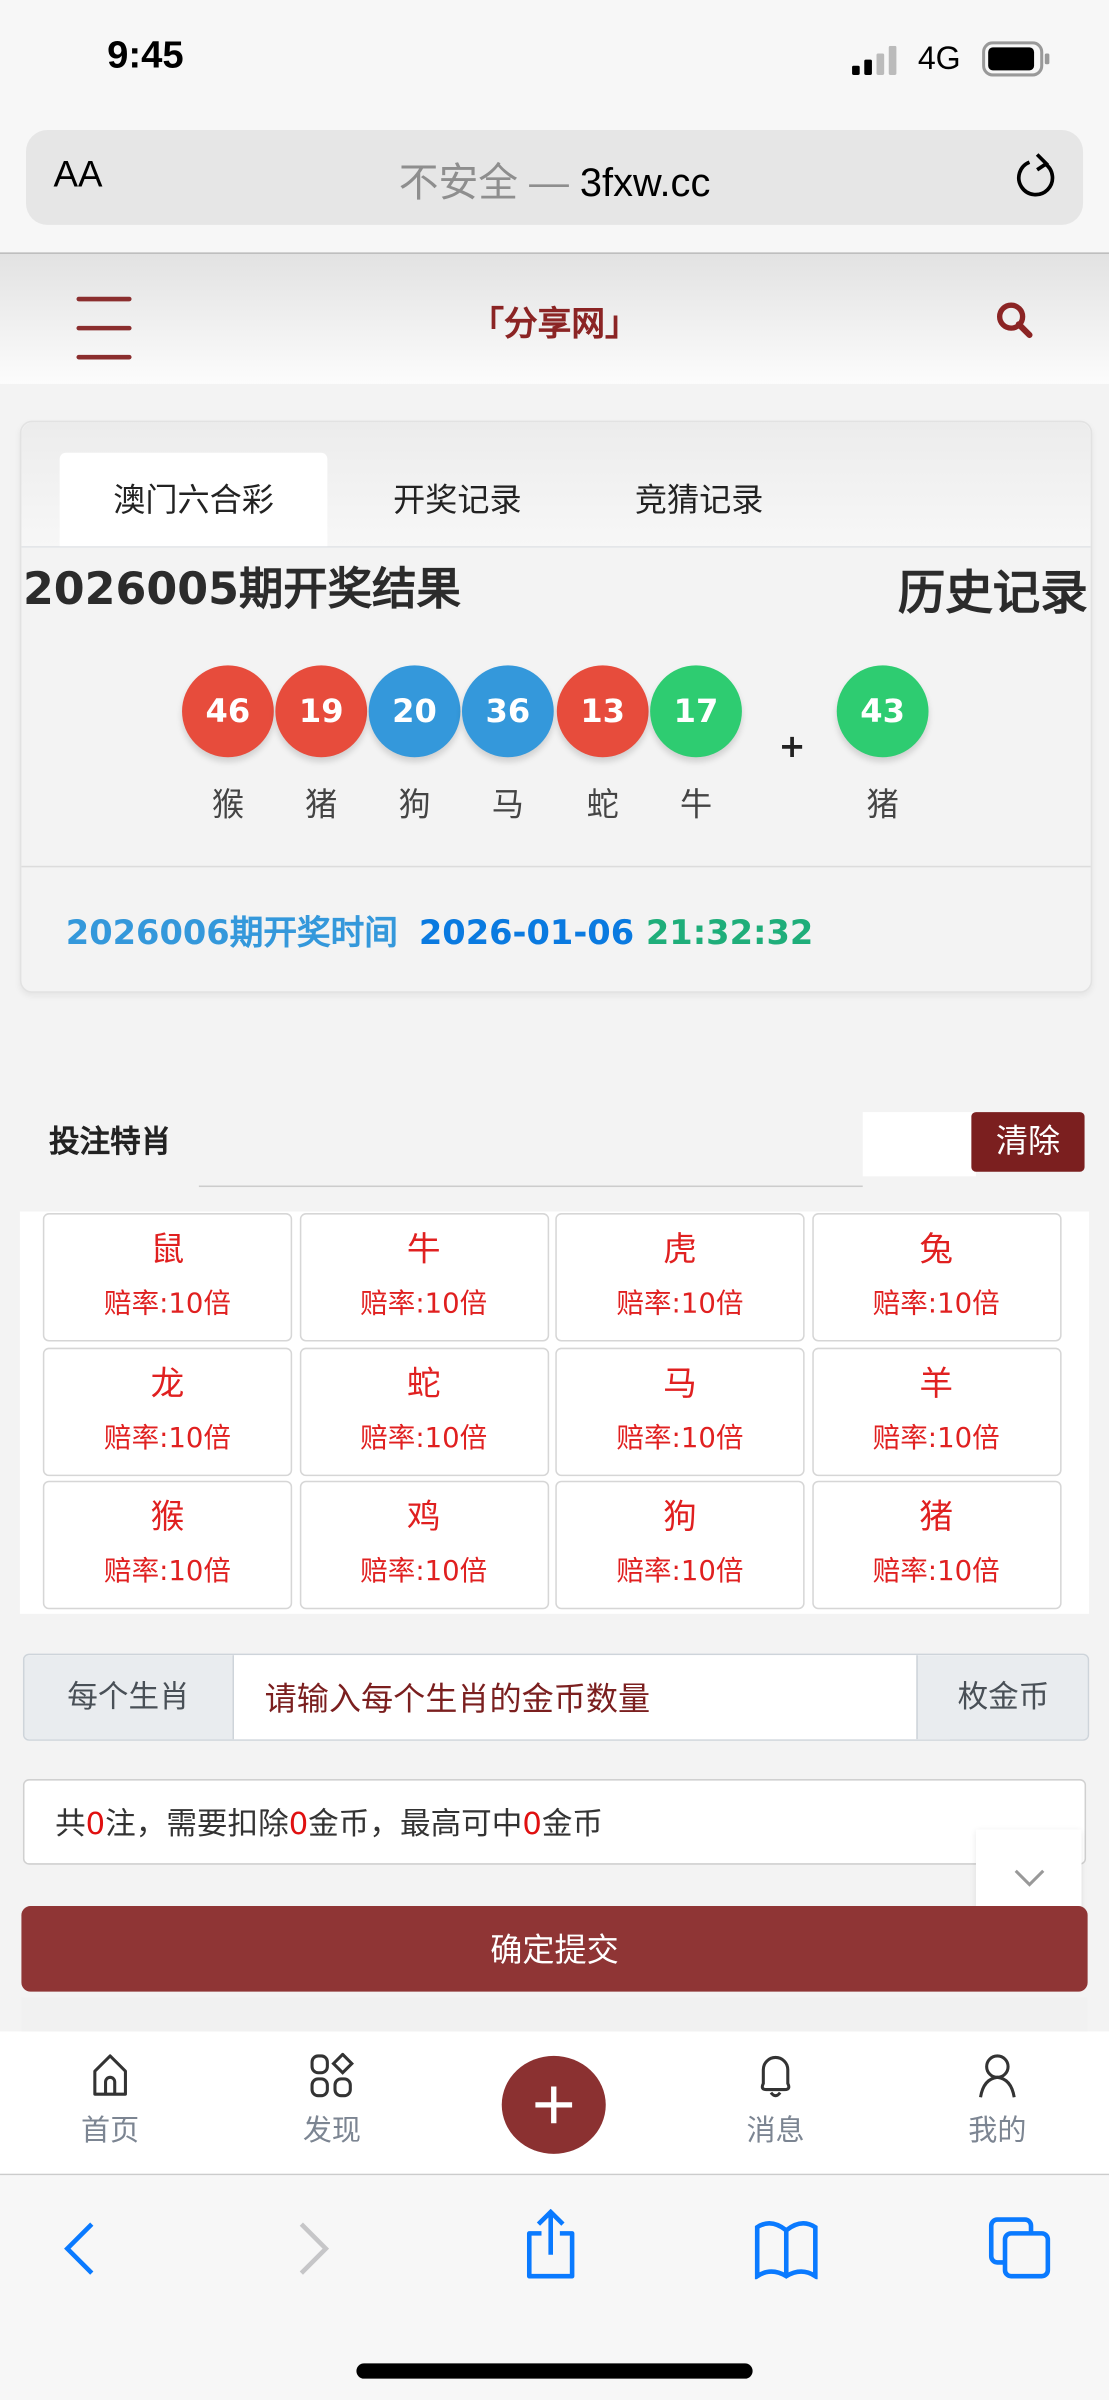  I want to click on amount-input-group: 每个生肖 枚金币, so click(556, 1697).